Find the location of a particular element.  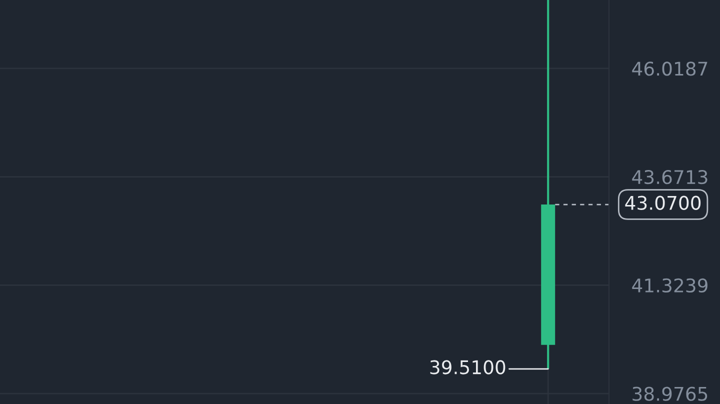

y-tick-label: 46.0187 is located at coordinates (670, 69).